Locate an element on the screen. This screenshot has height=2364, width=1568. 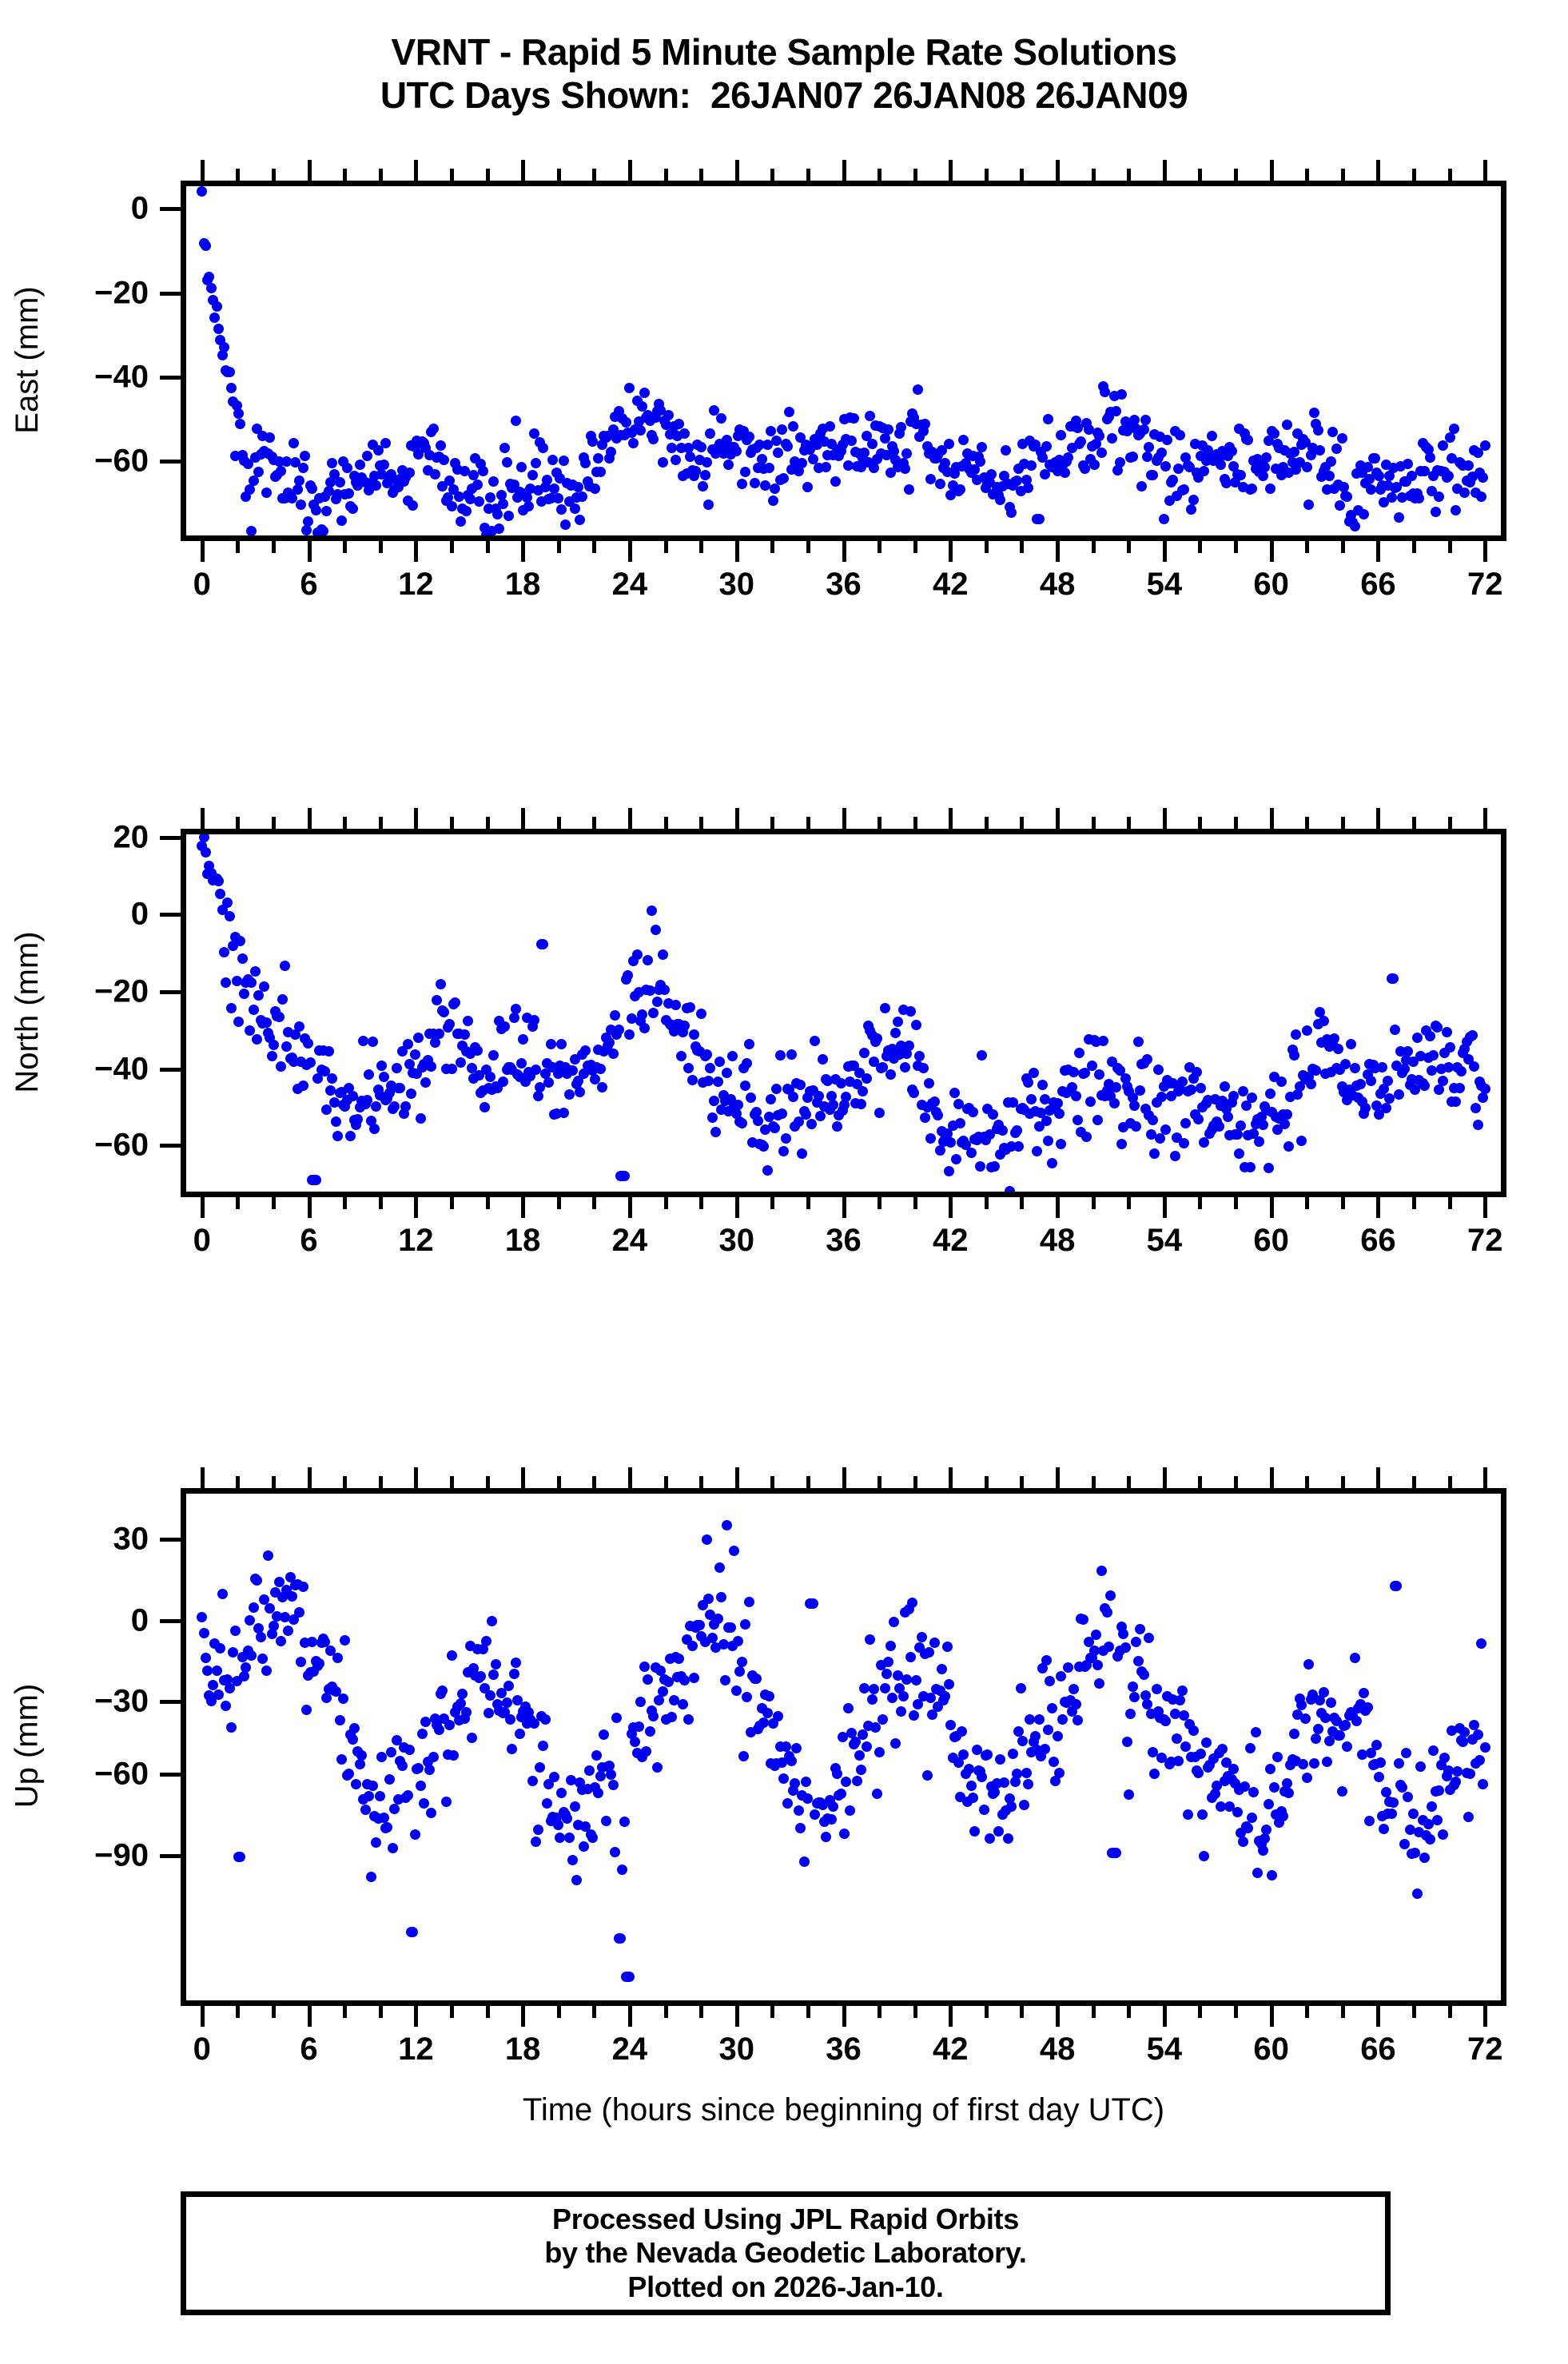
x-tick-label-north-2: 12 is located at coordinates (416, 1240).